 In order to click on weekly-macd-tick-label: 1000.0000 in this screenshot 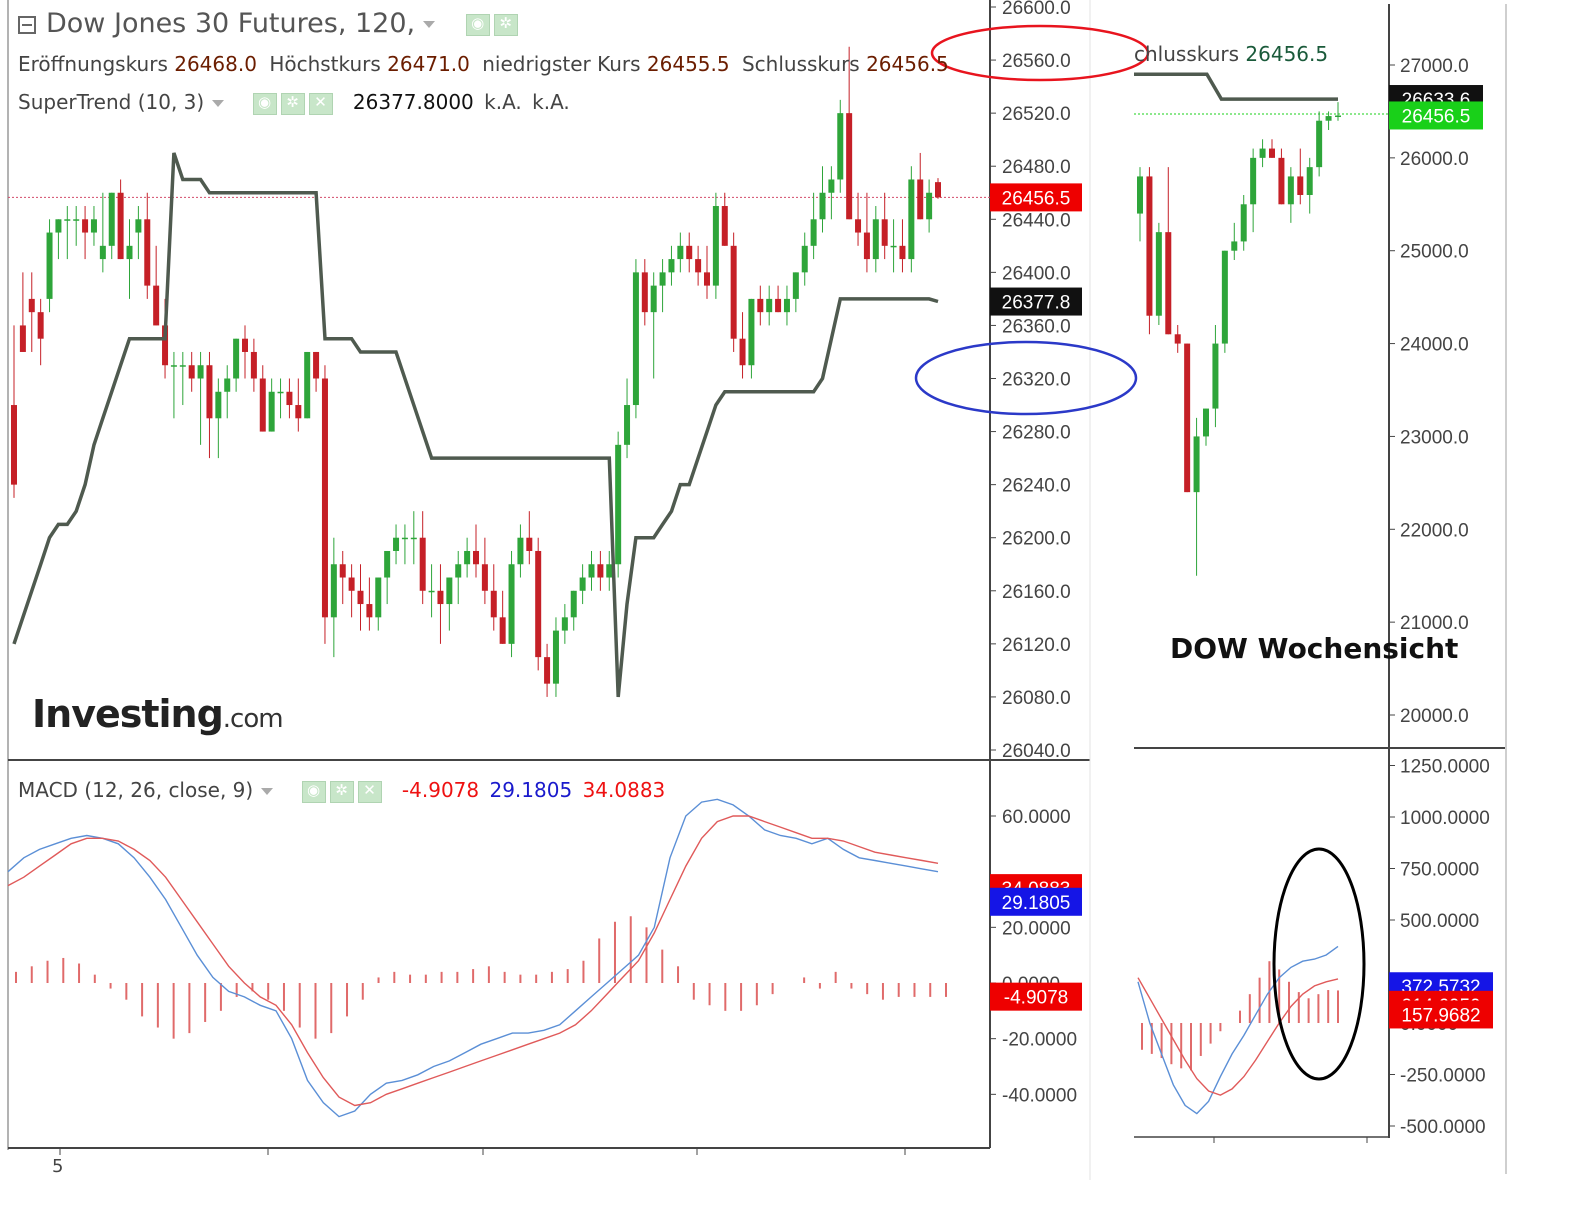, I will do `click(1445, 818)`.